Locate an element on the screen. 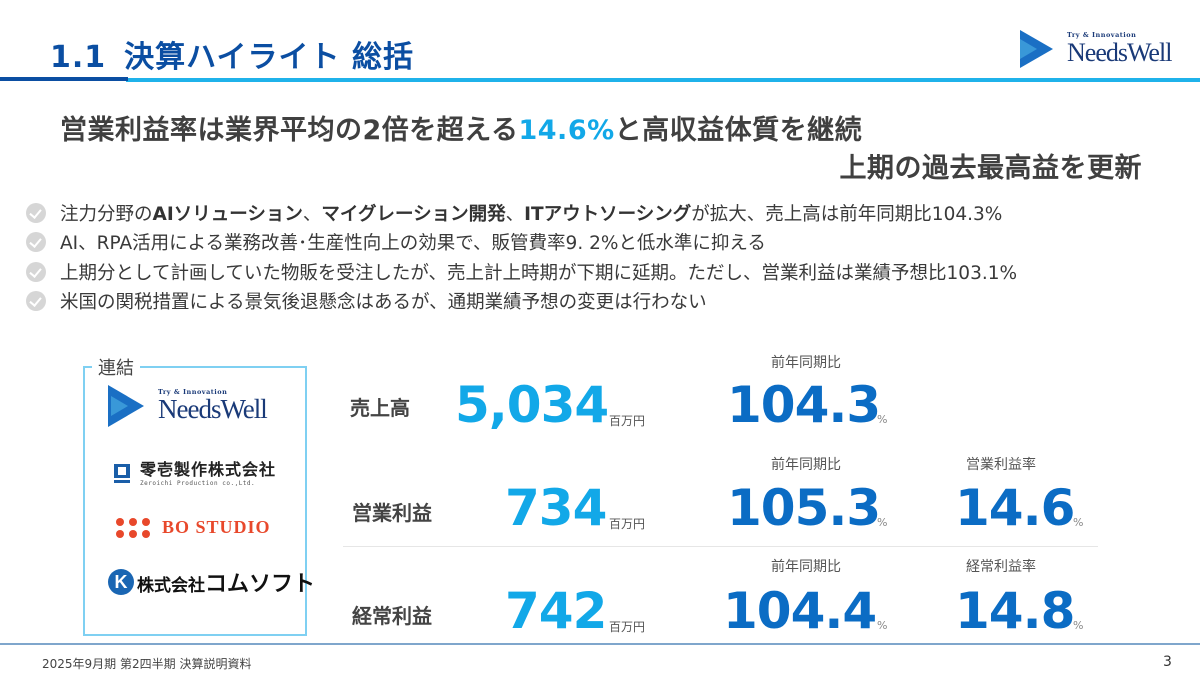 Image resolution: width=1200 pixels, height=676 pixels. yoy-value-sales: 104.3 is located at coordinates (804, 405).